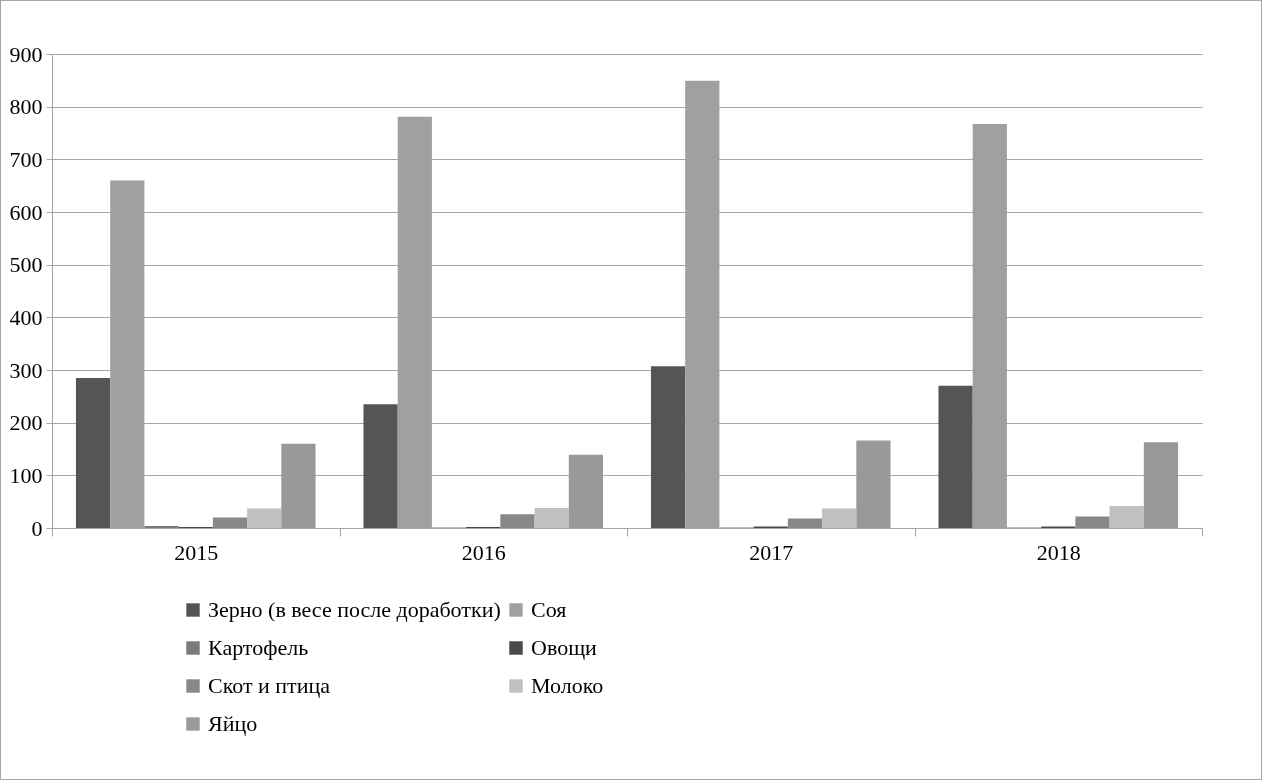 The width and height of the screenshot is (1262, 780). Describe the element at coordinates (26, 317) in the screenshot. I see `y-tick-label: 400` at that location.